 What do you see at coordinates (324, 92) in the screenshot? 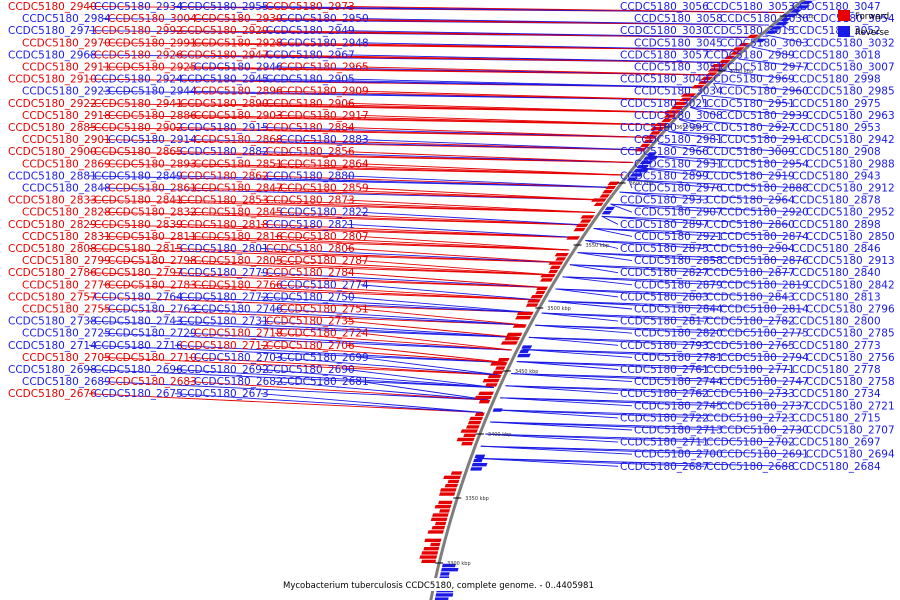
I see `gene-label: CCDC5180_2909` at bounding box center [324, 92].